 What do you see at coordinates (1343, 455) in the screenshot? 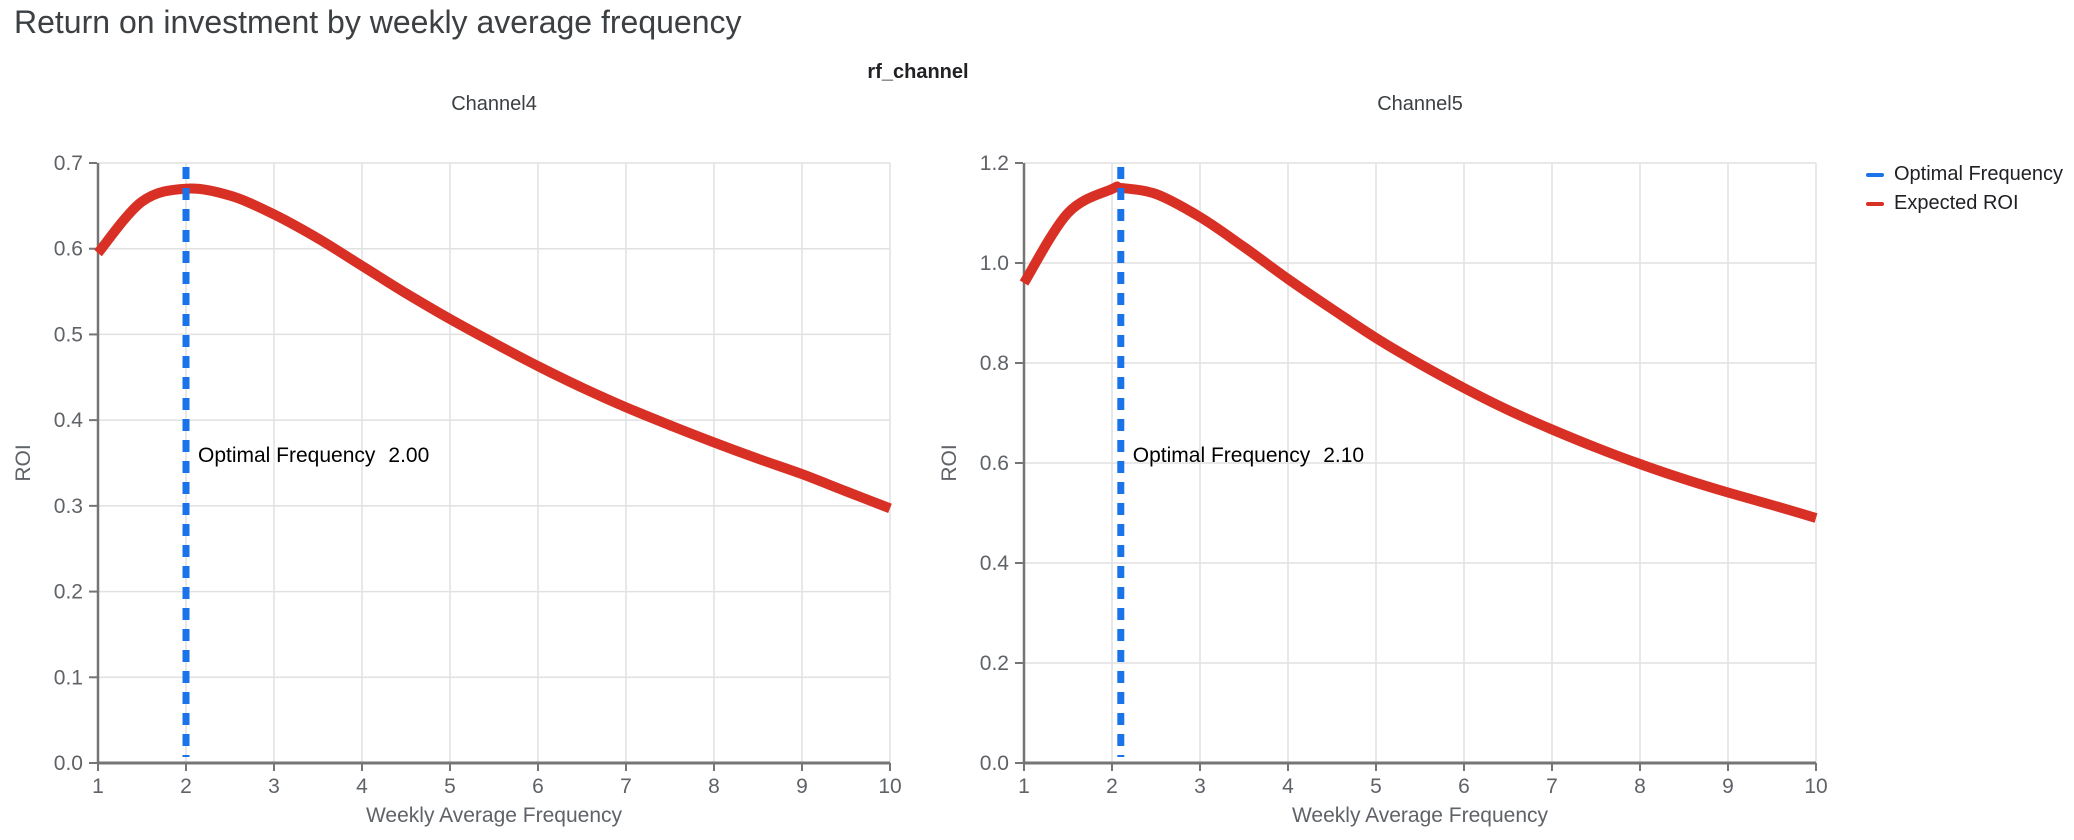
I see `optimal-frequency-value: 2.10` at bounding box center [1343, 455].